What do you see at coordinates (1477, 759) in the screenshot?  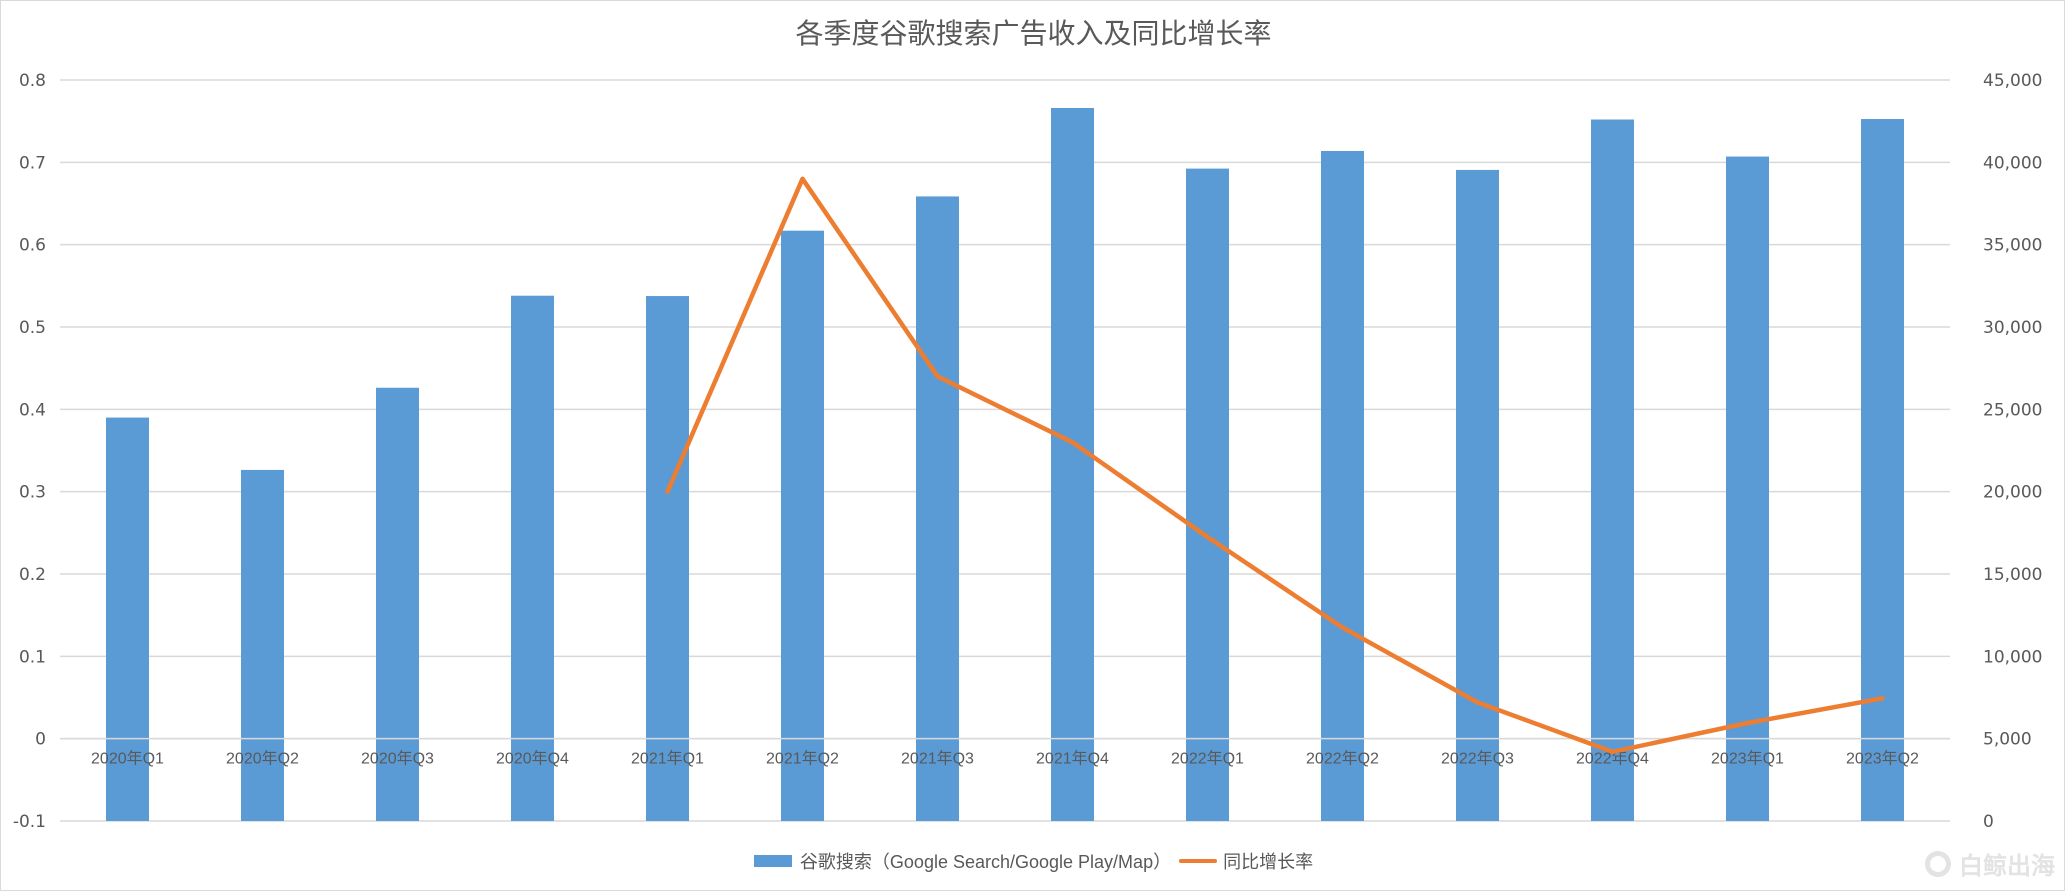 I see `x-axis-label: 2022年Q3` at bounding box center [1477, 759].